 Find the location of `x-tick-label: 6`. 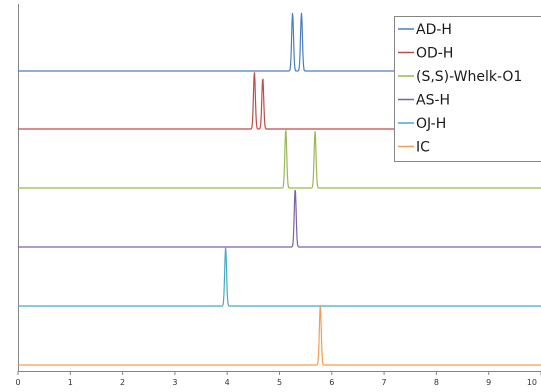

x-tick-label: 6 is located at coordinates (331, 382).